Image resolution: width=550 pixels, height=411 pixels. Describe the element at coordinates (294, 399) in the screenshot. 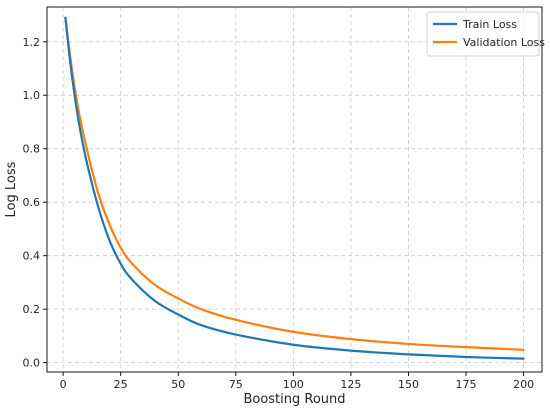

I see `x-axis-label: Boosting Round` at that location.